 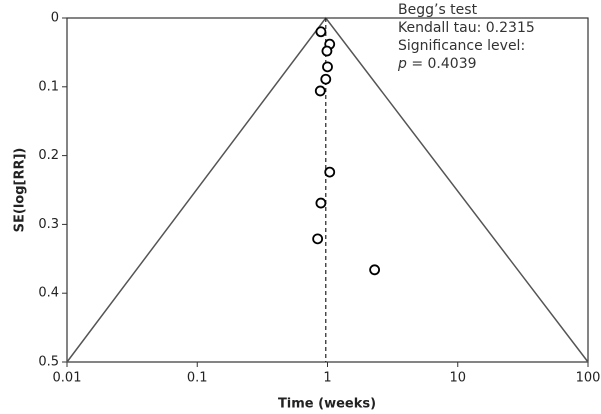 I want to click on x-tick-label: 10, so click(x=457, y=378).